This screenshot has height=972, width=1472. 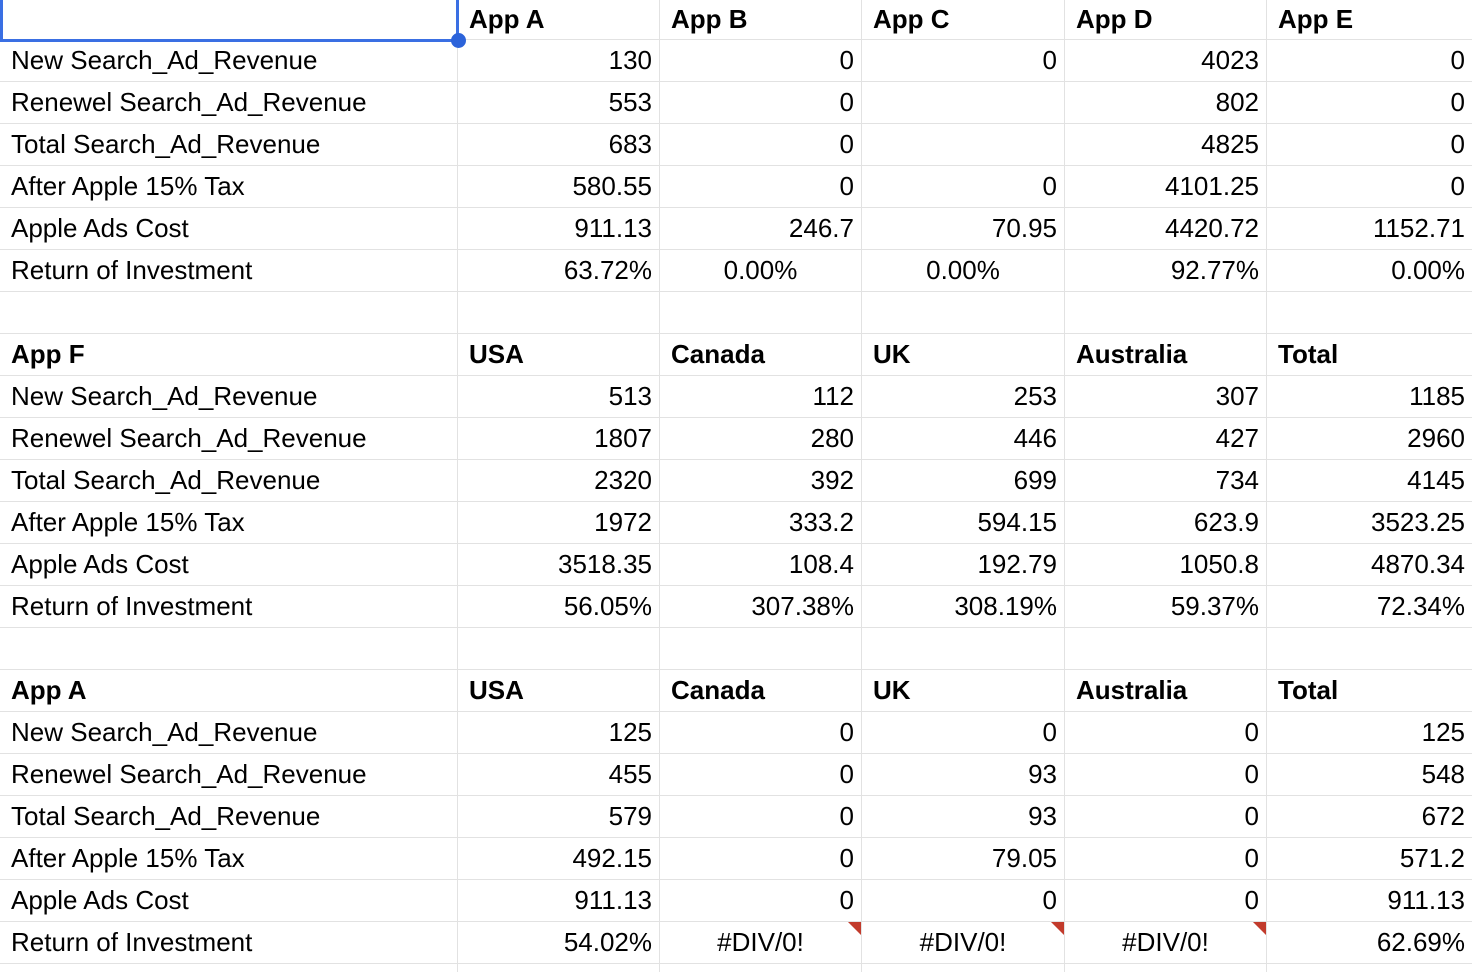 I want to click on data-cell: 253, so click(x=963, y=397).